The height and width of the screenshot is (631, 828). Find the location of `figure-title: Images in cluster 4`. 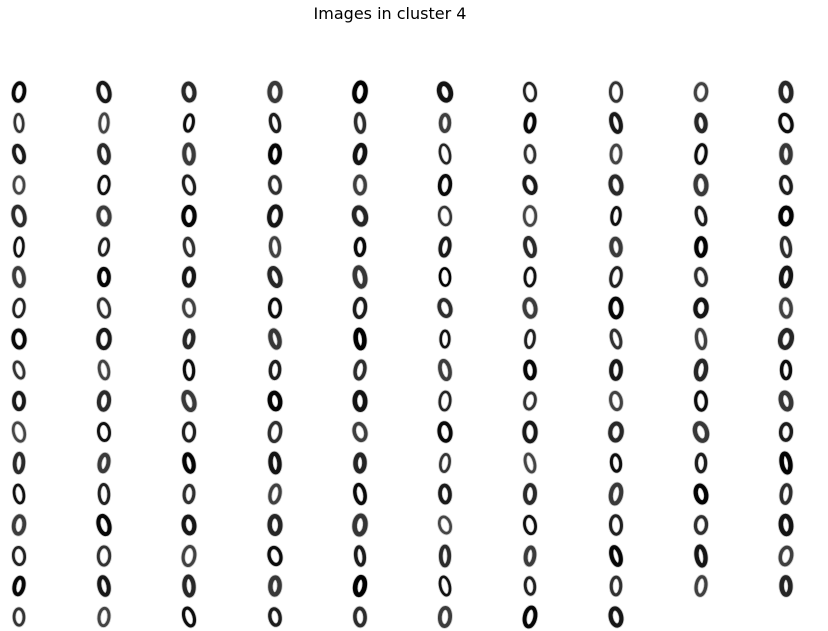

figure-title: Images in cluster 4 is located at coordinates (390, 13).